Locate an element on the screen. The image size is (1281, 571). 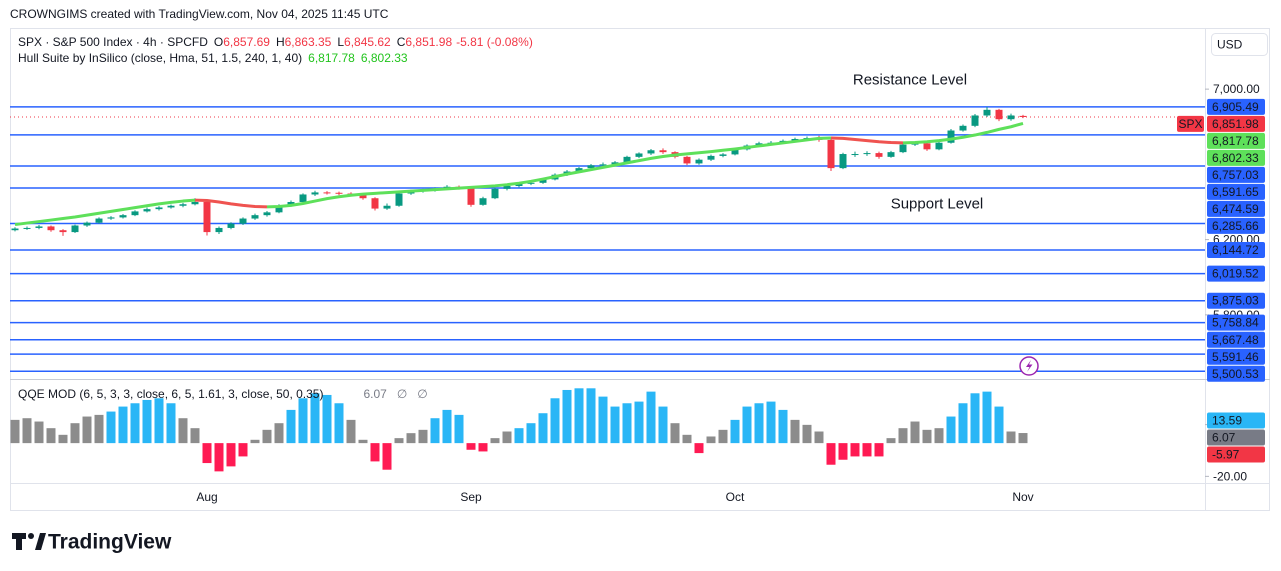
ohlc-value: 6,845.62 is located at coordinates (367, 42).